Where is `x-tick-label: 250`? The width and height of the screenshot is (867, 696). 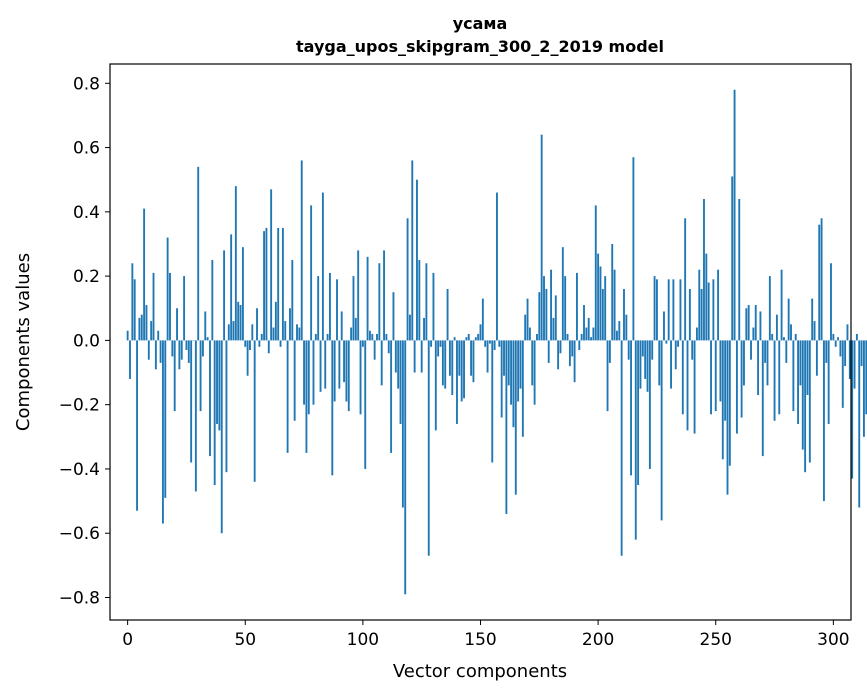
x-tick-label: 250 is located at coordinates (716, 640).